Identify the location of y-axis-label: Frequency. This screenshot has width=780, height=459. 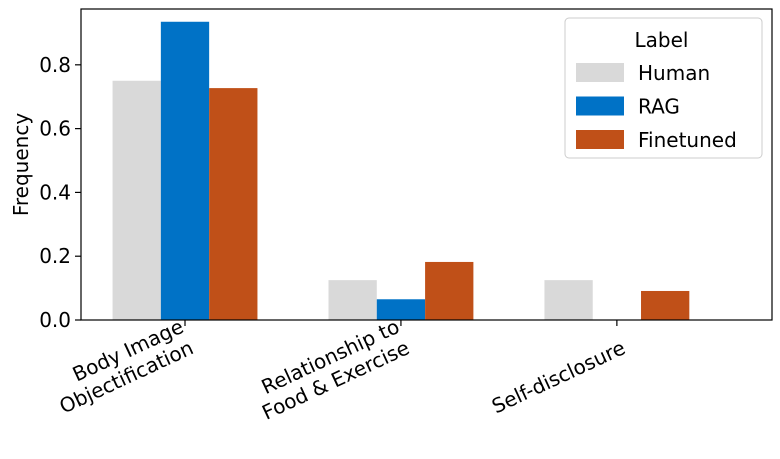
(21, 164).